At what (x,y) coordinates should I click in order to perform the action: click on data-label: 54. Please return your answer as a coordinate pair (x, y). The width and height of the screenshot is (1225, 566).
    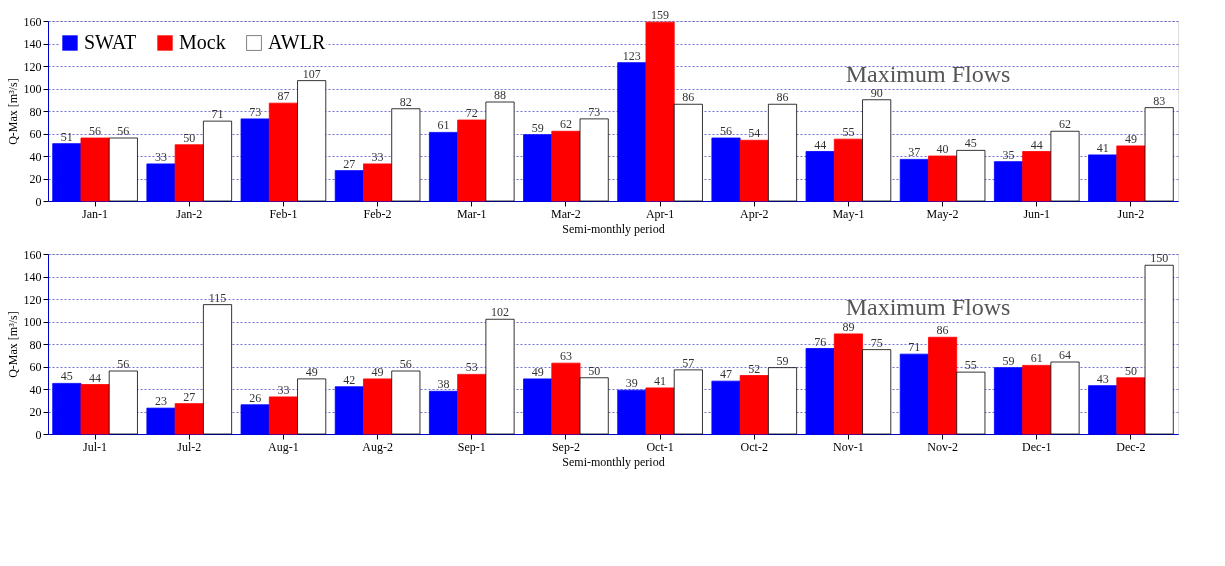
    Looking at the image, I should click on (754, 133).